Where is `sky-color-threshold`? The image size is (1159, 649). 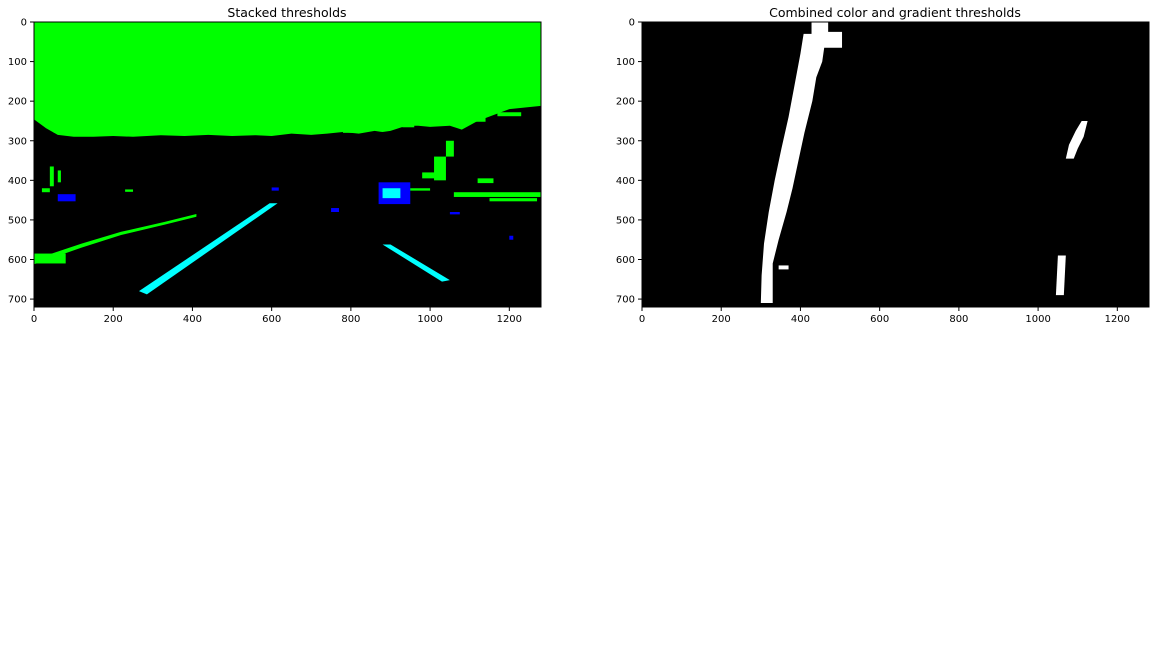
sky-color-threshold is located at coordinates (287, 79).